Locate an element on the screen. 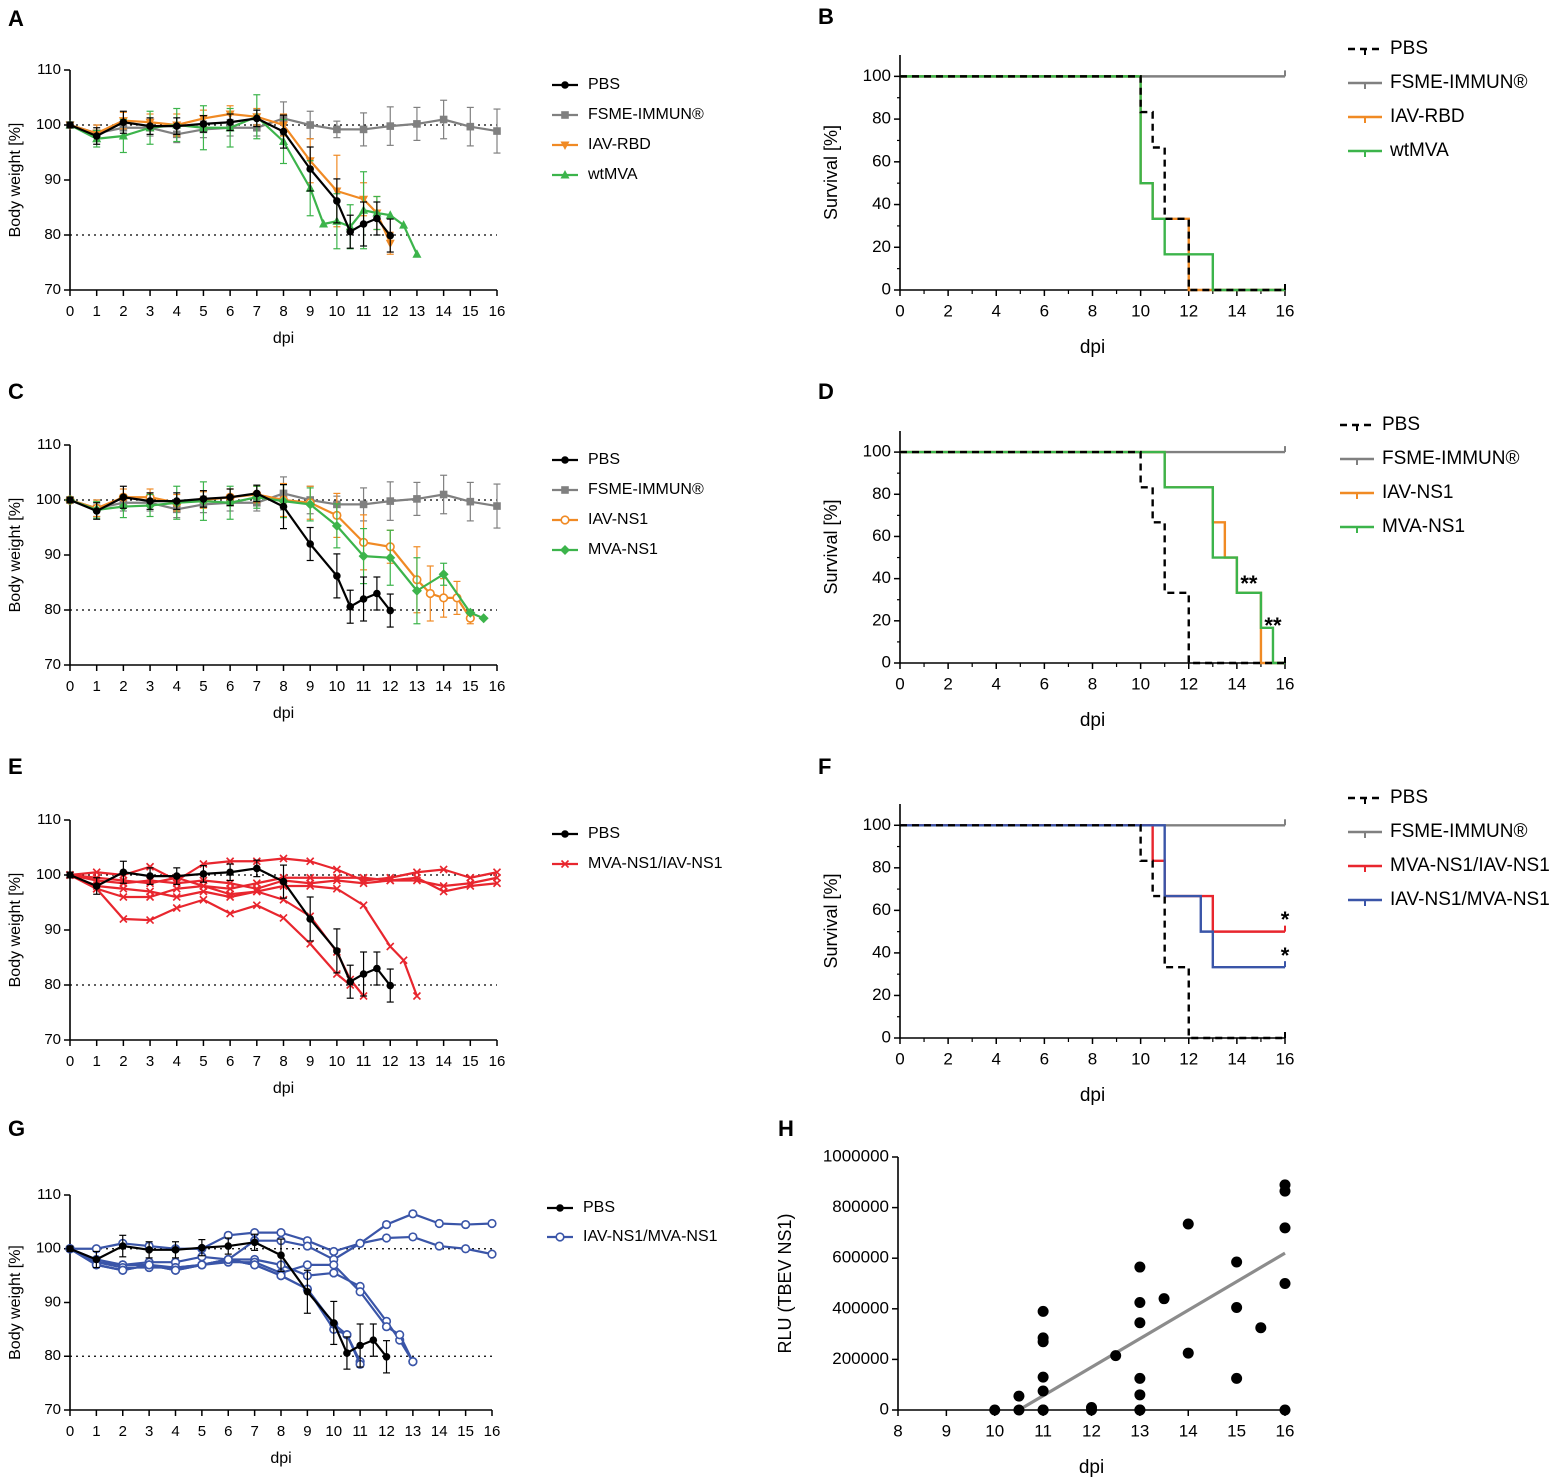  panel-label: E is located at coordinates (15, 766).